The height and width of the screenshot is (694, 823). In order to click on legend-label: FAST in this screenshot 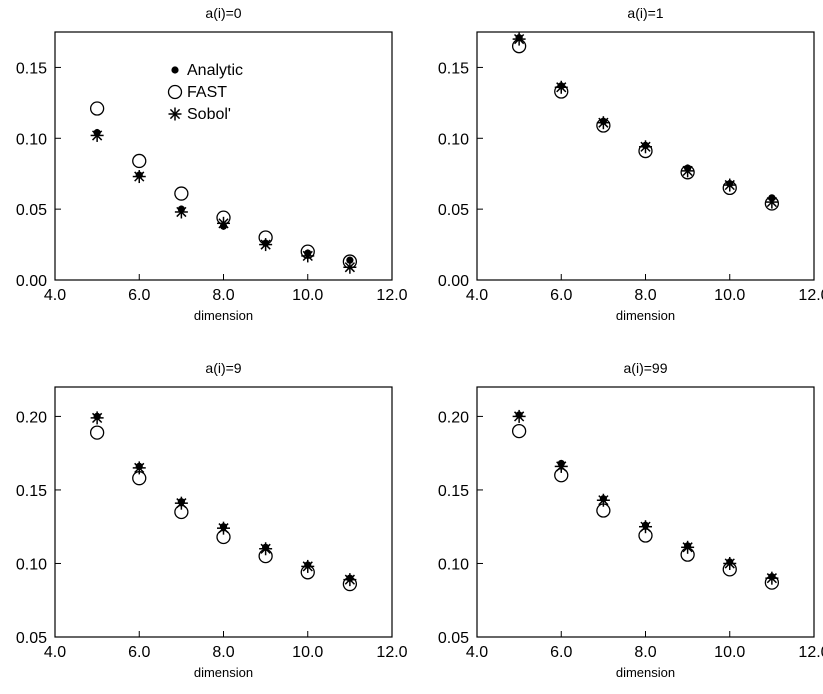, I will do `click(207, 92)`.